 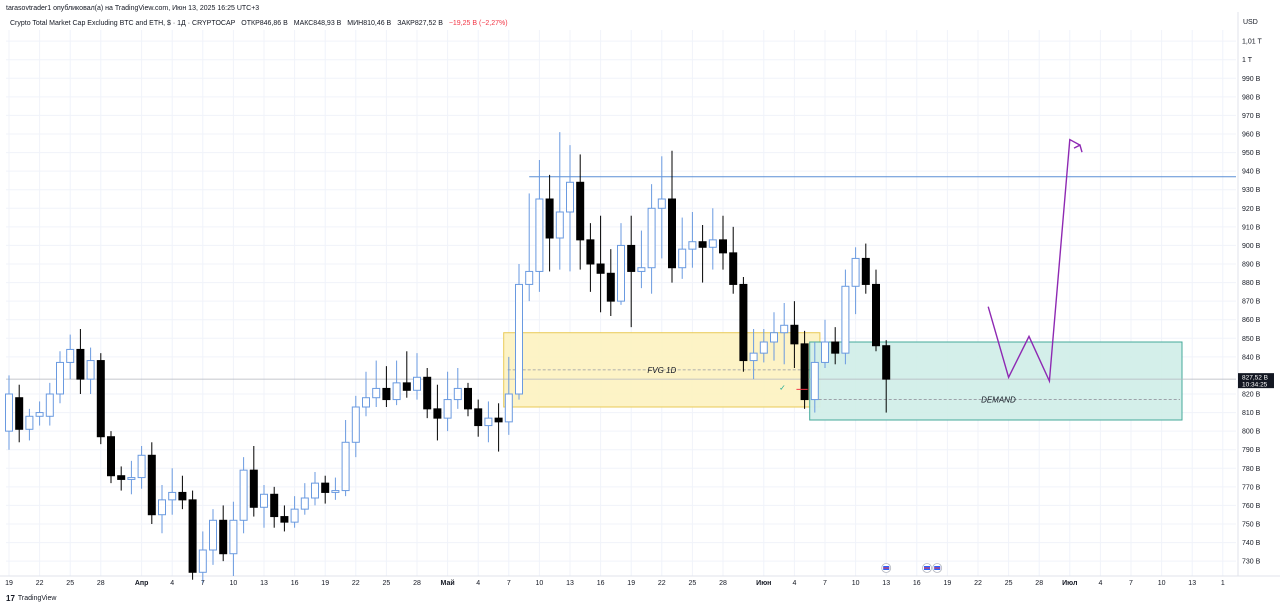 What do you see at coordinates (1251, 190) in the screenshot?
I see `y-tick-label: 930 B` at bounding box center [1251, 190].